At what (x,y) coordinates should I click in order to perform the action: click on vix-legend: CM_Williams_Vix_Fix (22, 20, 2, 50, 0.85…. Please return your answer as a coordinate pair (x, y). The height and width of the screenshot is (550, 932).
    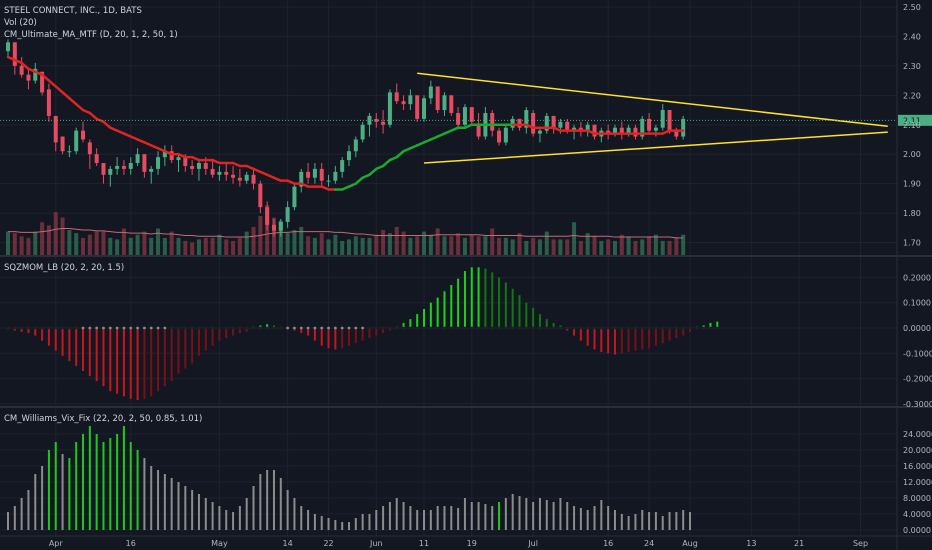
    Looking at the image, I should click on (103, 419).